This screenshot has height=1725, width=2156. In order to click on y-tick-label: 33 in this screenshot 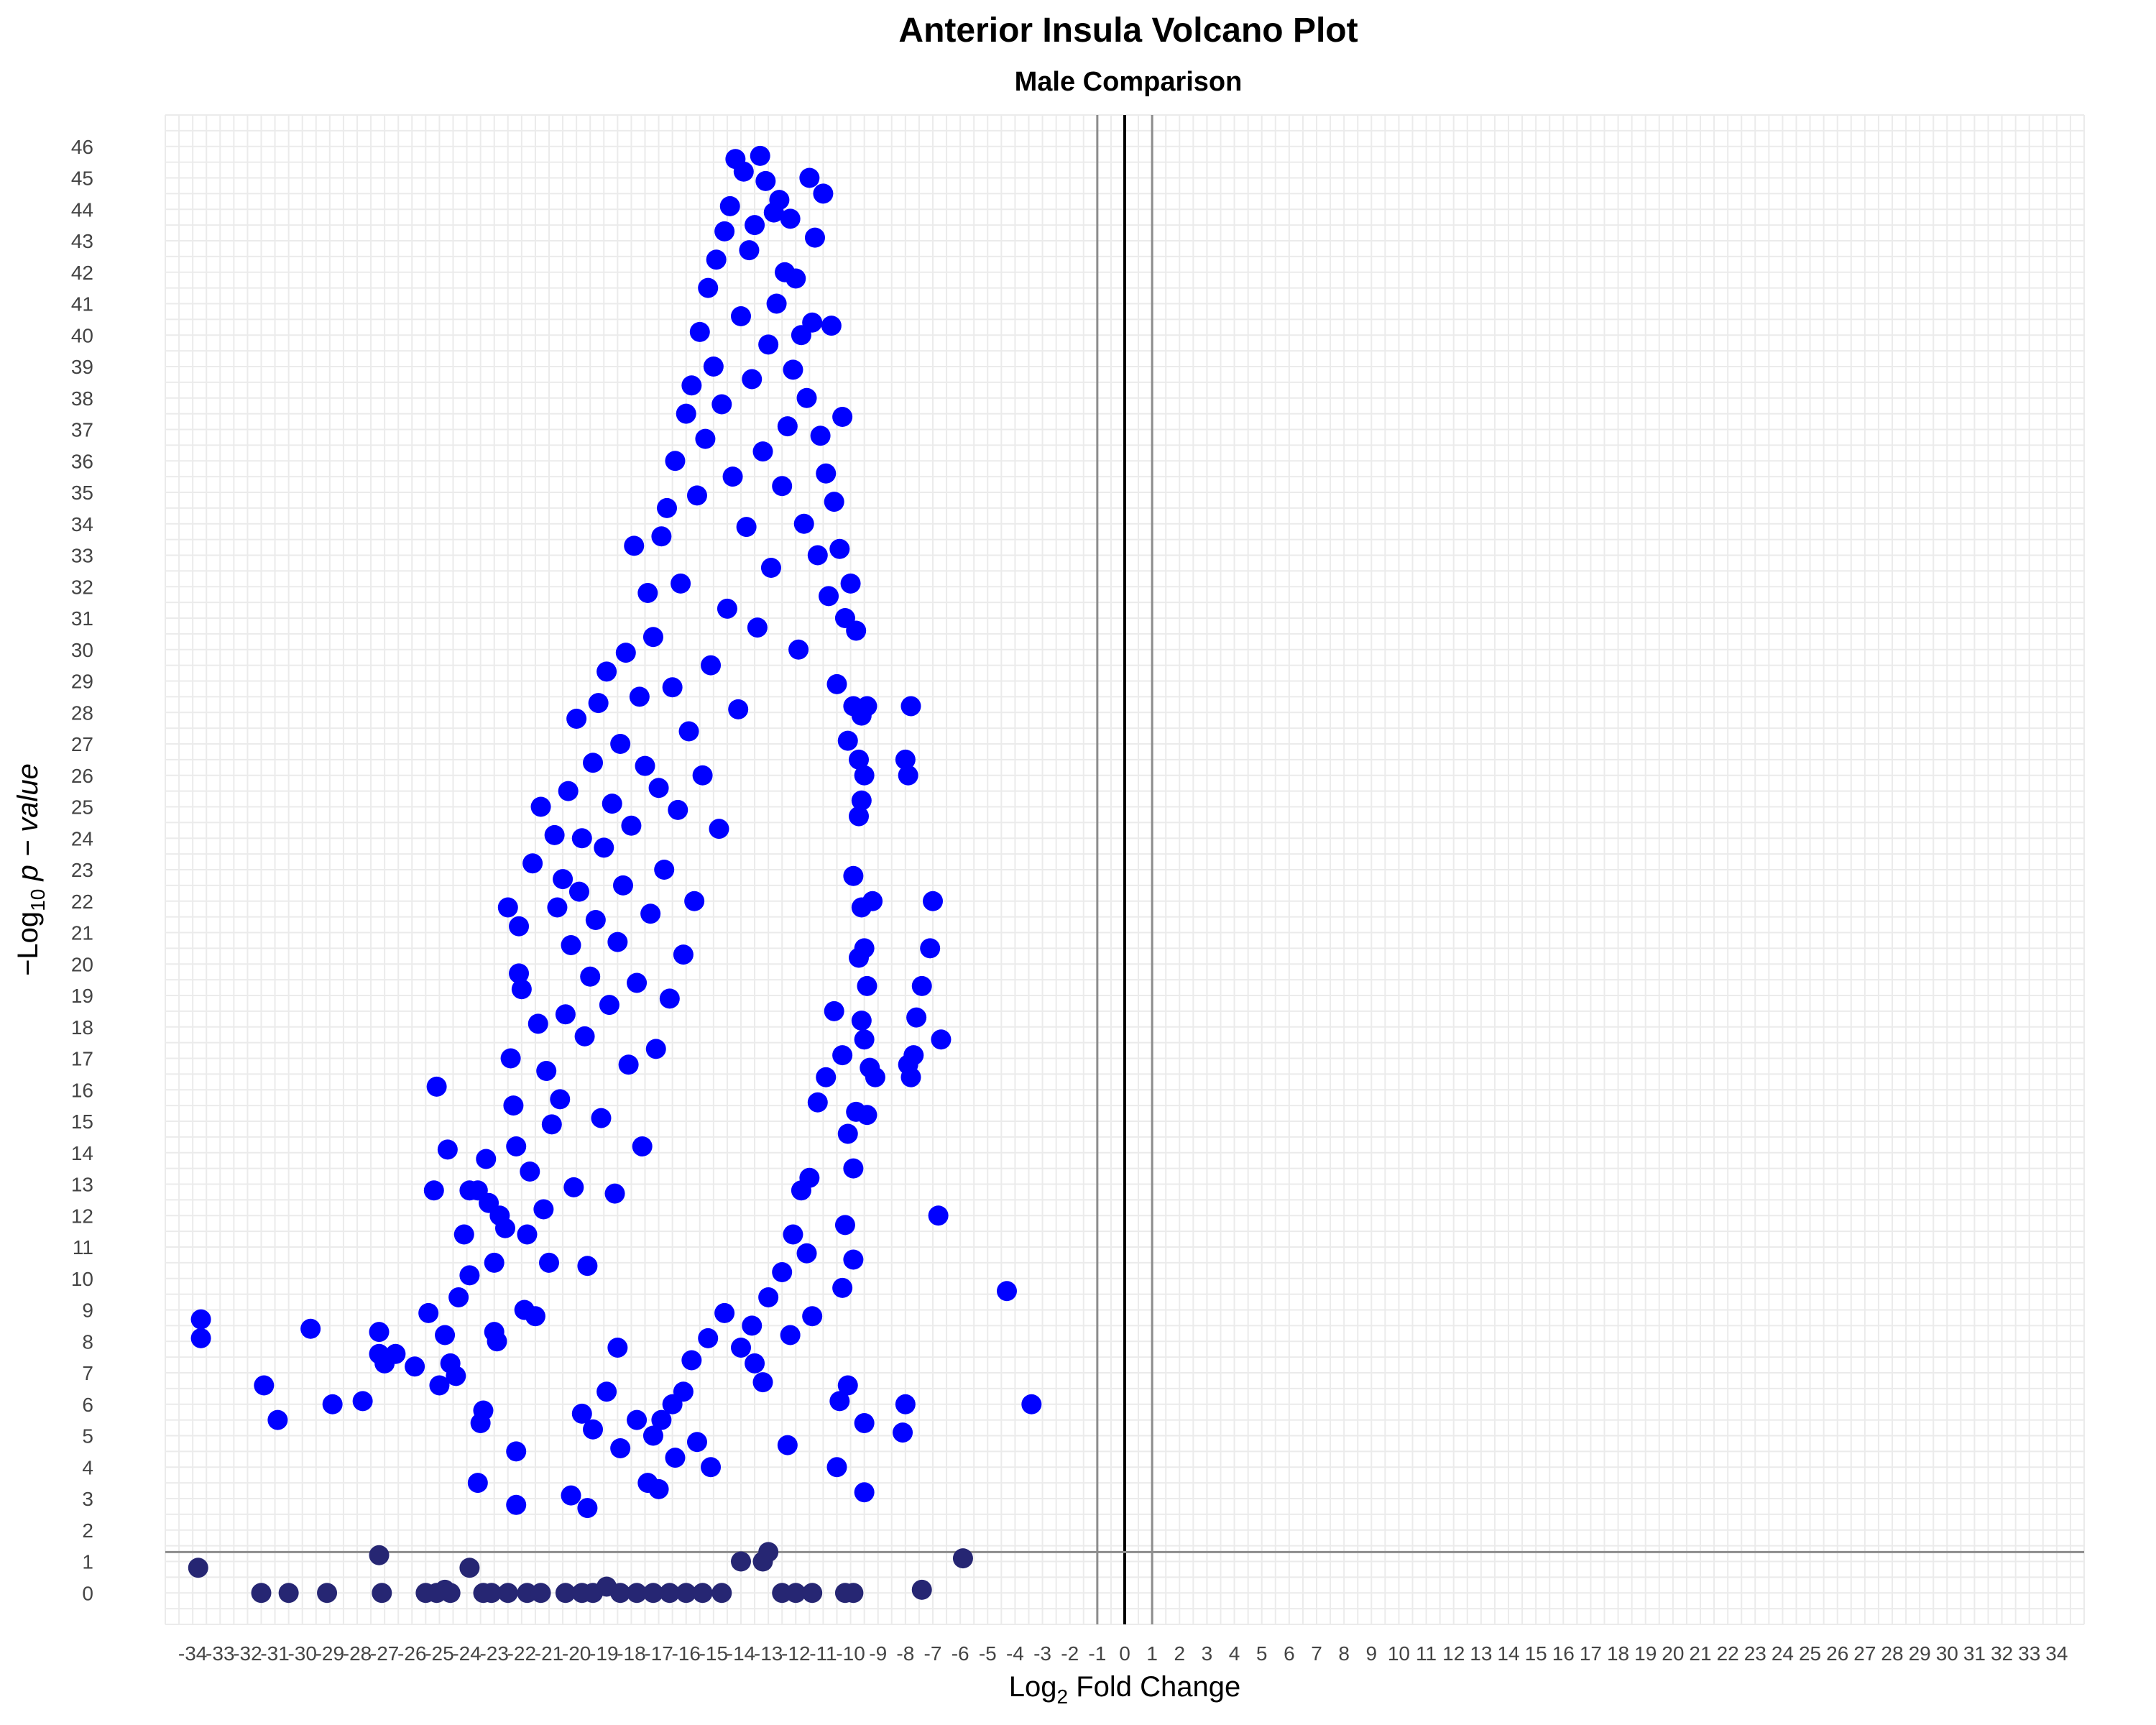, I will do `click(82, 556)`.